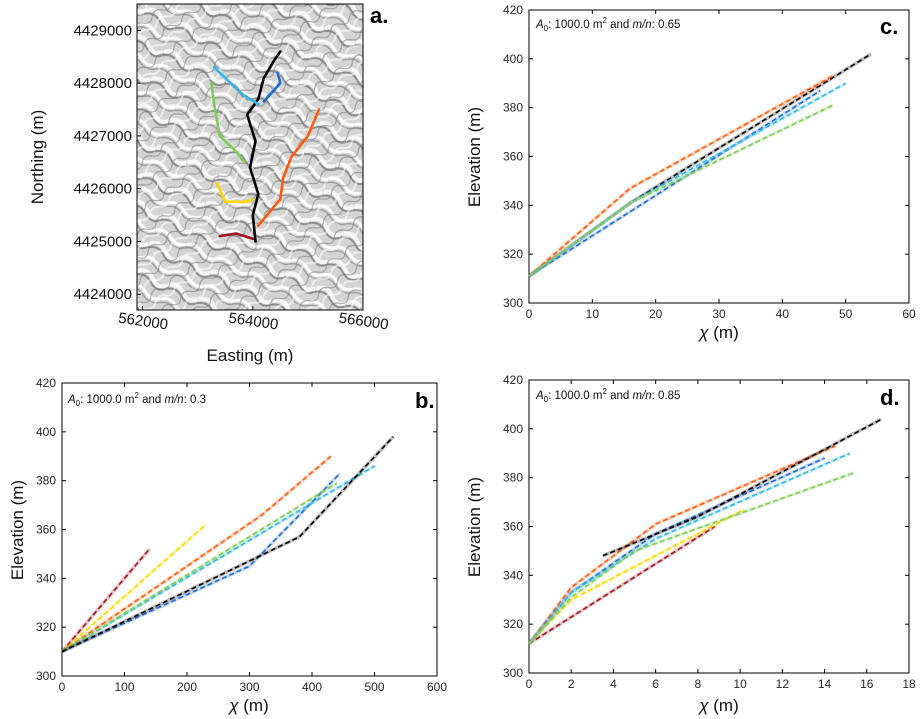 This screenshot has width=921, height=719. I want to click on panel-c-ytick-label: 300, so click(513, 303).